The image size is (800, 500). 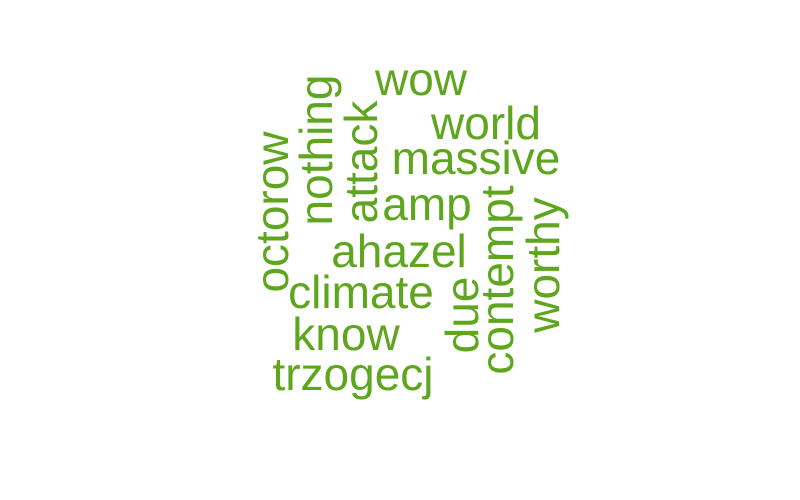 I want to click on word-wow: wow, so click(x=421, y=79).